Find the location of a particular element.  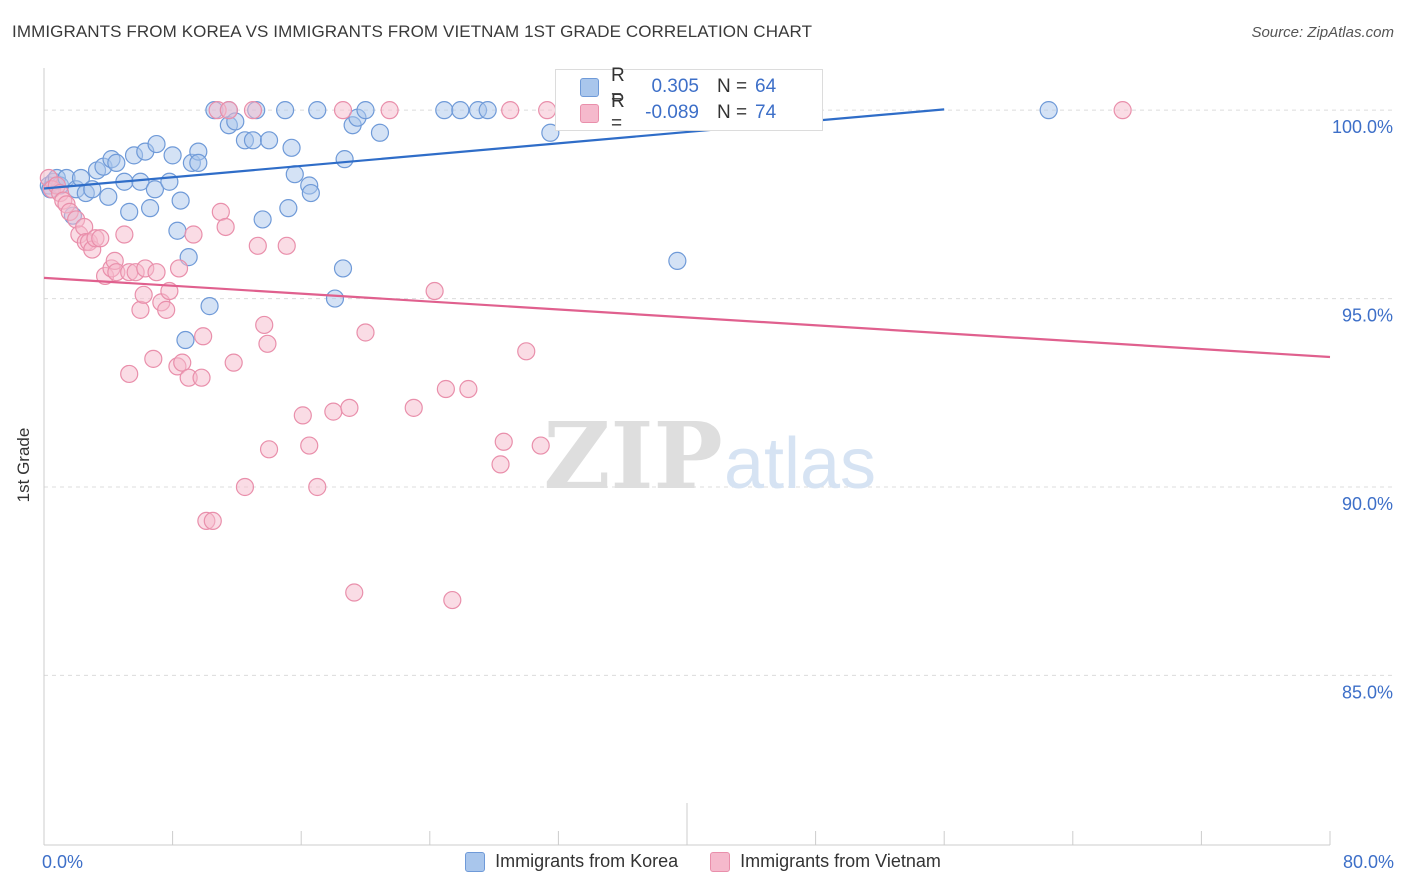

x-tick-min: 0.0% is located at coordinates (63, 862).